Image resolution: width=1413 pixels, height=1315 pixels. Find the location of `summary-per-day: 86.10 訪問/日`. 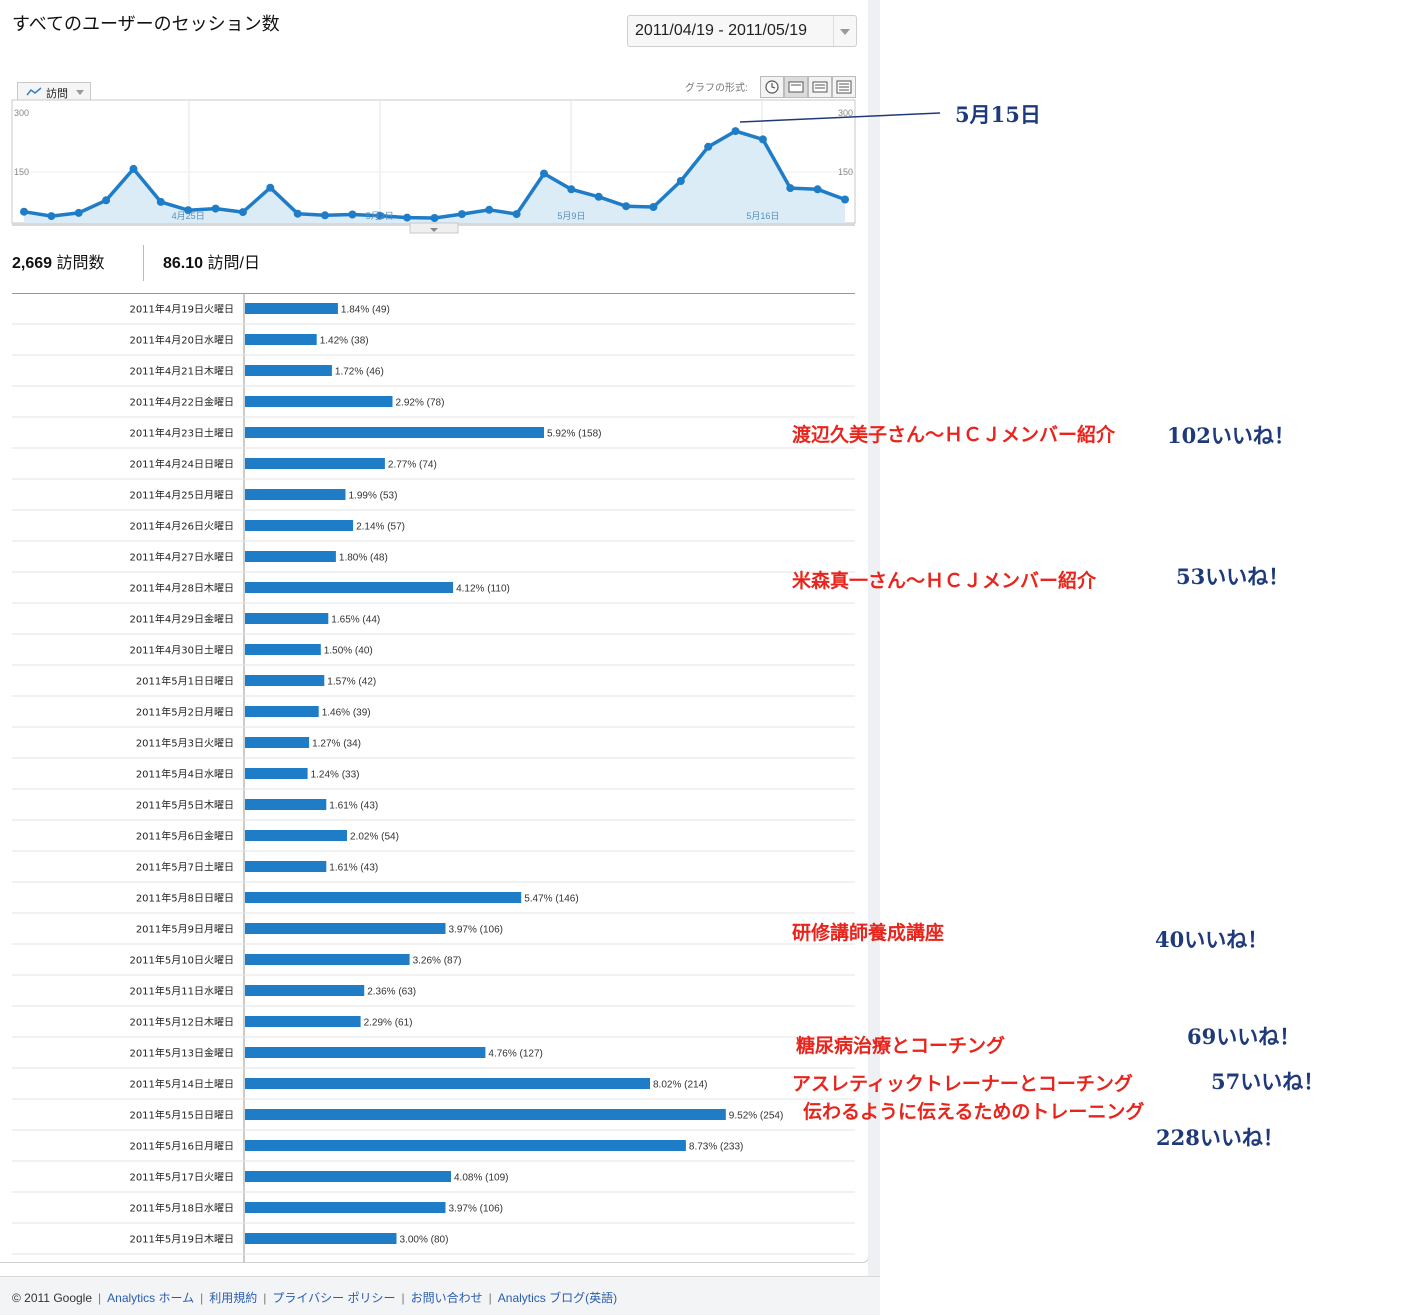

summary-per-day: 86.10 訪問/日 is located at coordinates (211, 261).